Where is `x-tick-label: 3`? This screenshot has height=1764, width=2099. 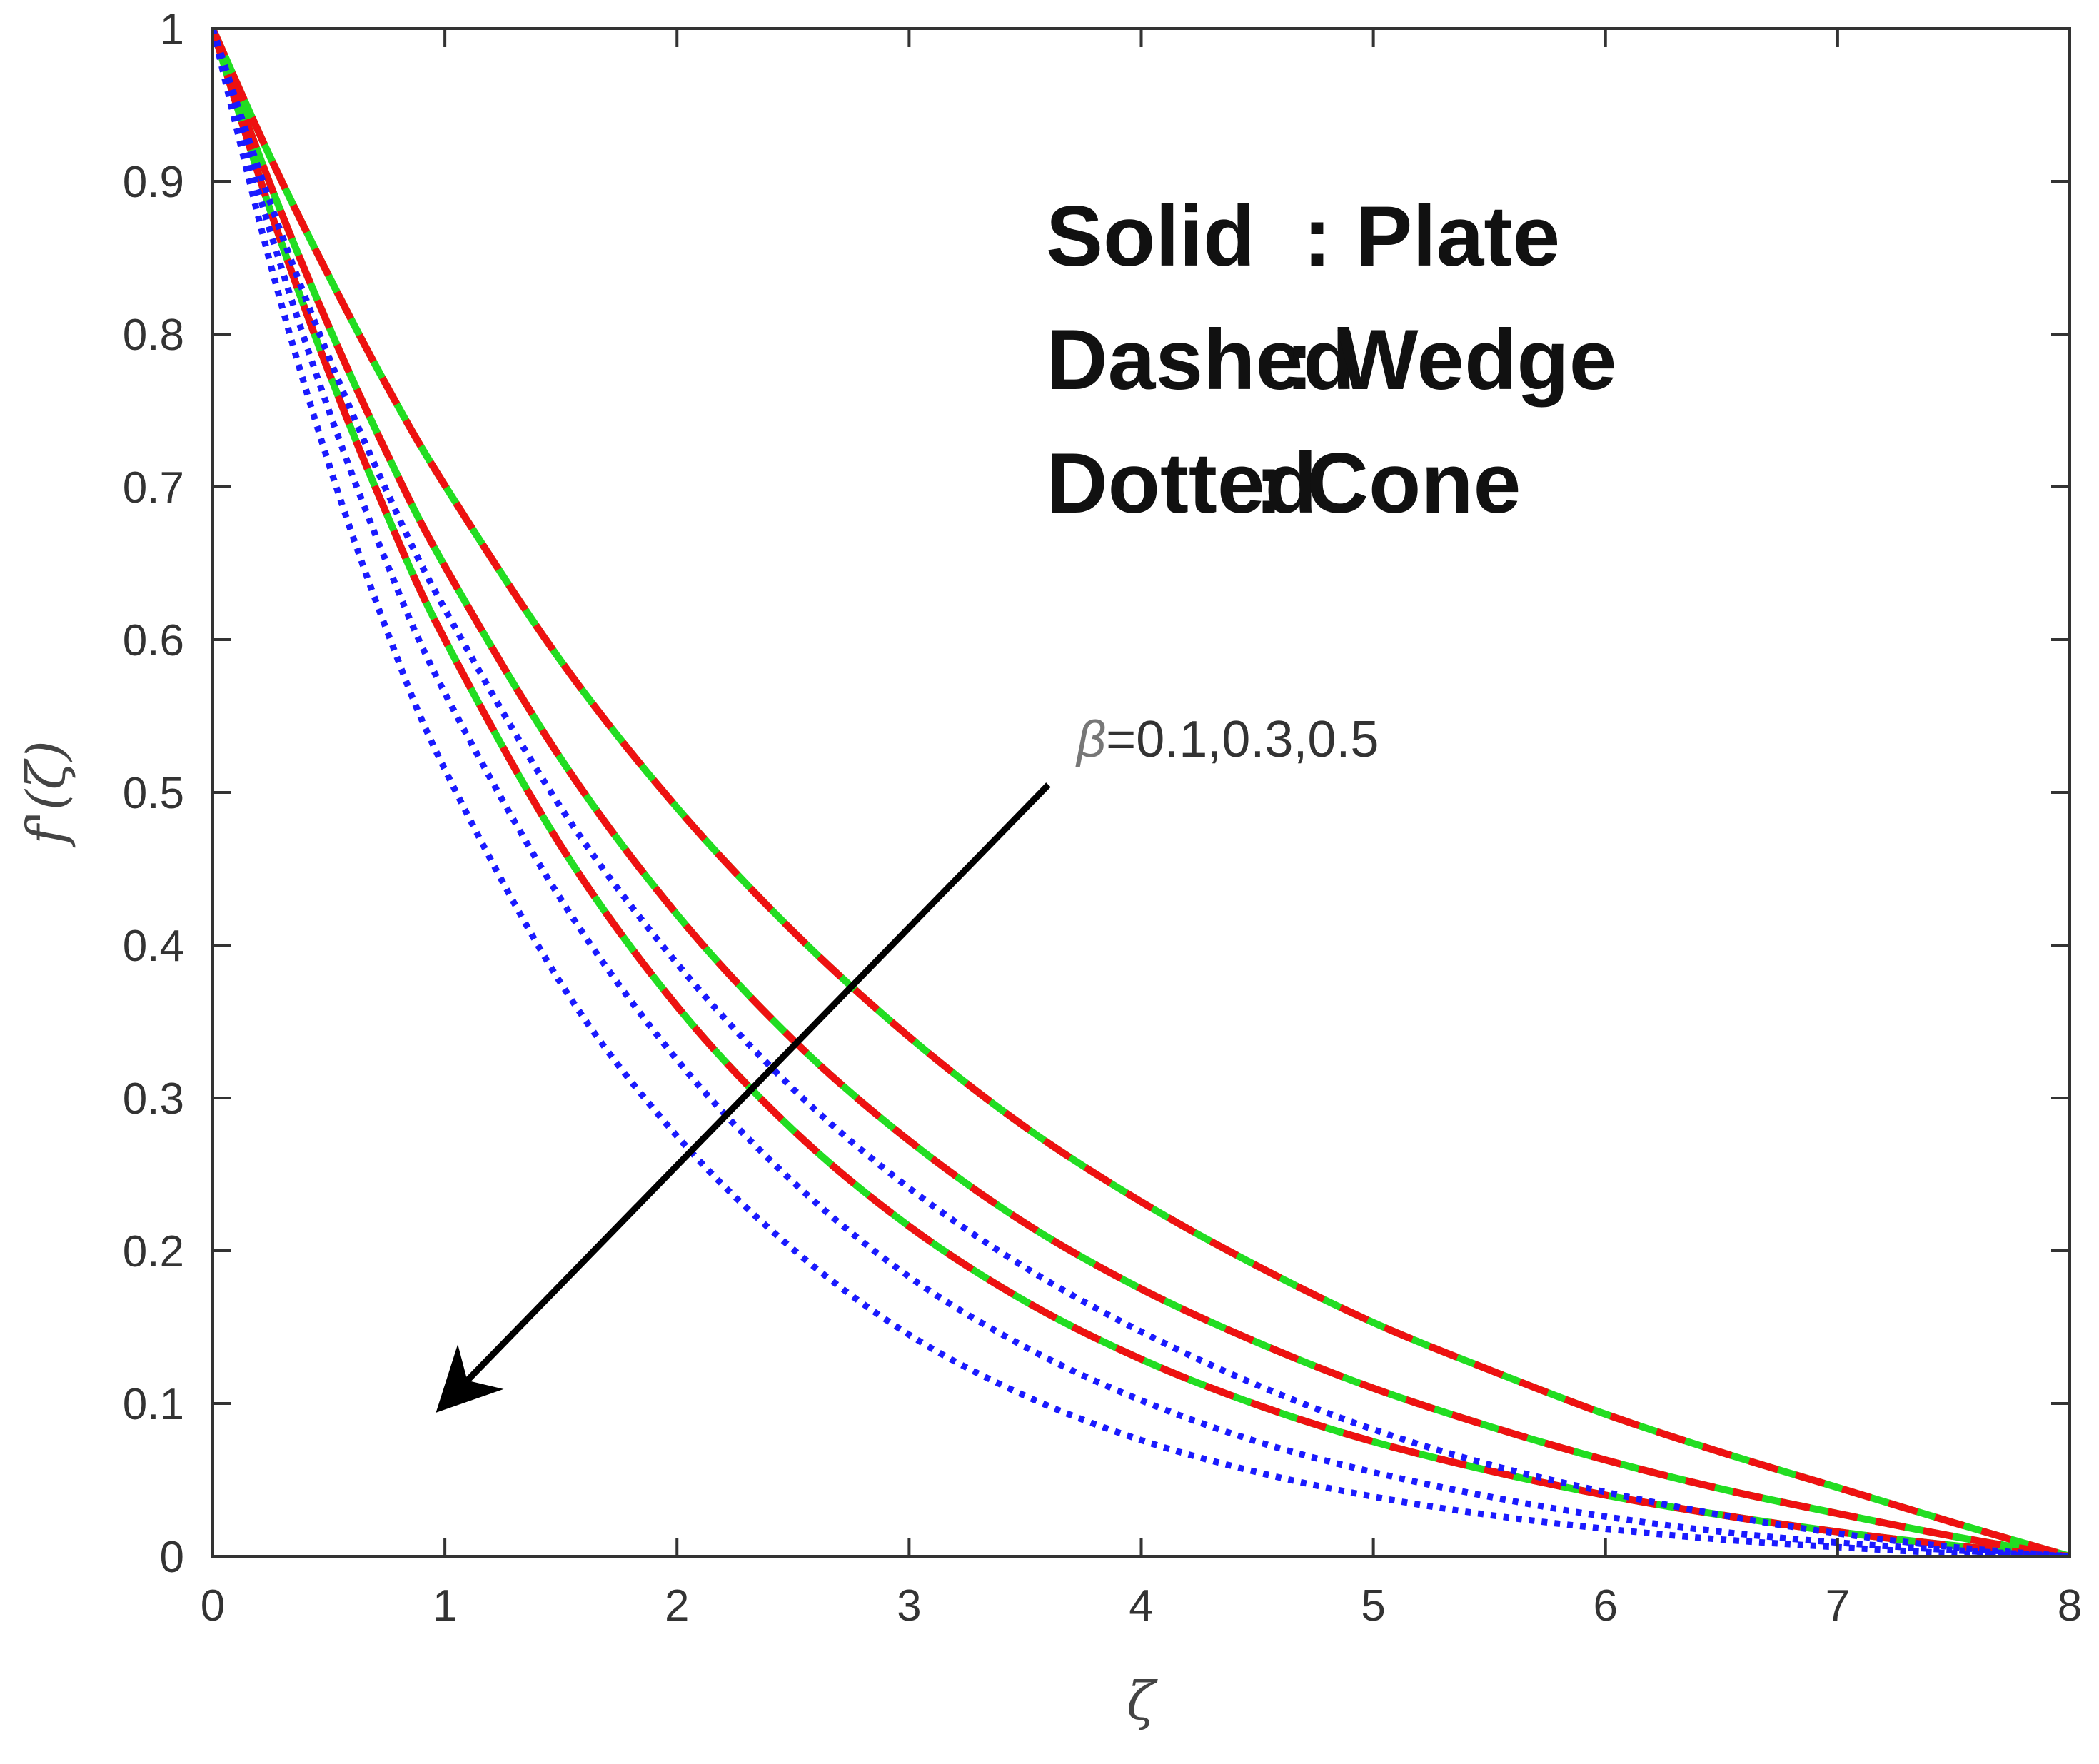 x-tick-label: 3 is located at coordinates (909, 1606).